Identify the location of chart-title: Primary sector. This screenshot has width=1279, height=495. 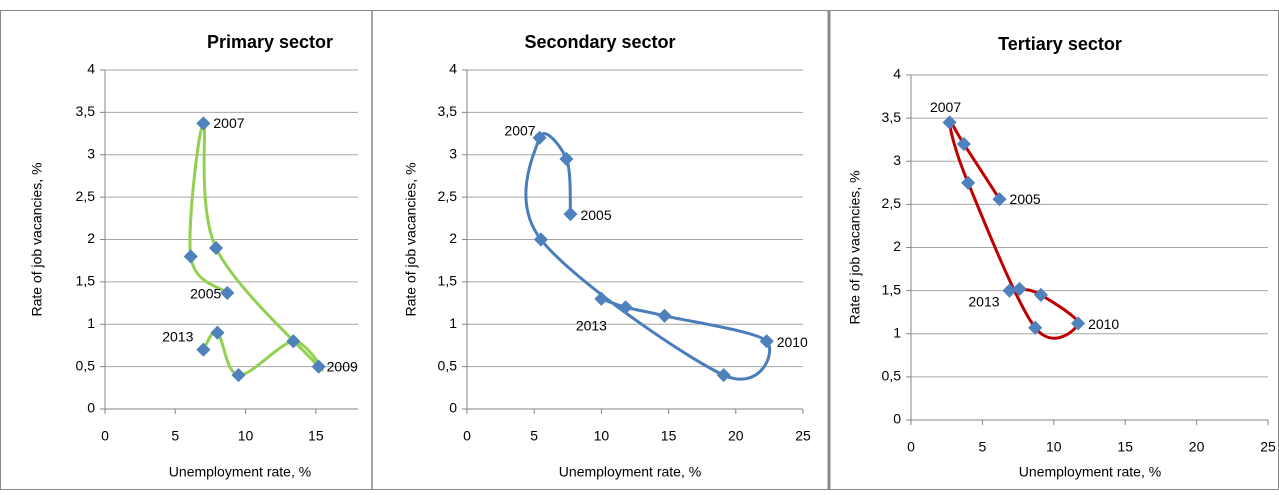
(270, 42).